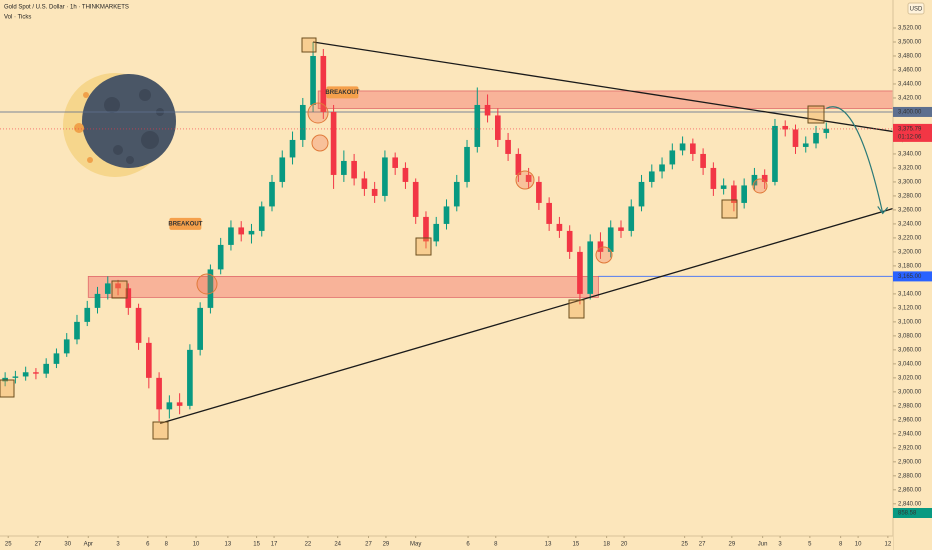 Image resolution: width=932 pixels, height=550 pixels. Describe the element at coordinates (17, 18) in the screenshot. I see `volume-legend: Vol · Ticks` at that location.